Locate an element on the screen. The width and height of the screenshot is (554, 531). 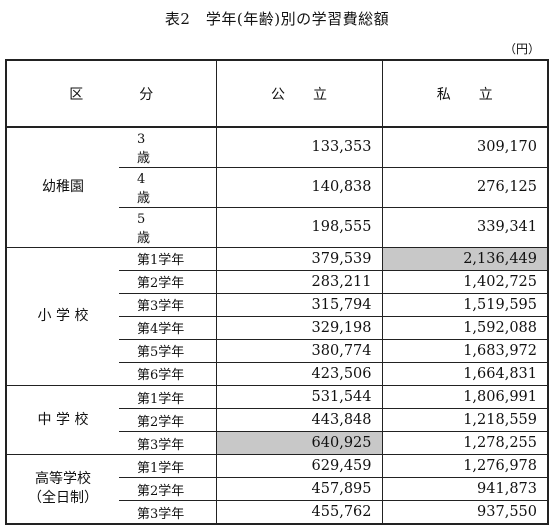
row-label: 5 歳 is located at coordinates (168, 227).